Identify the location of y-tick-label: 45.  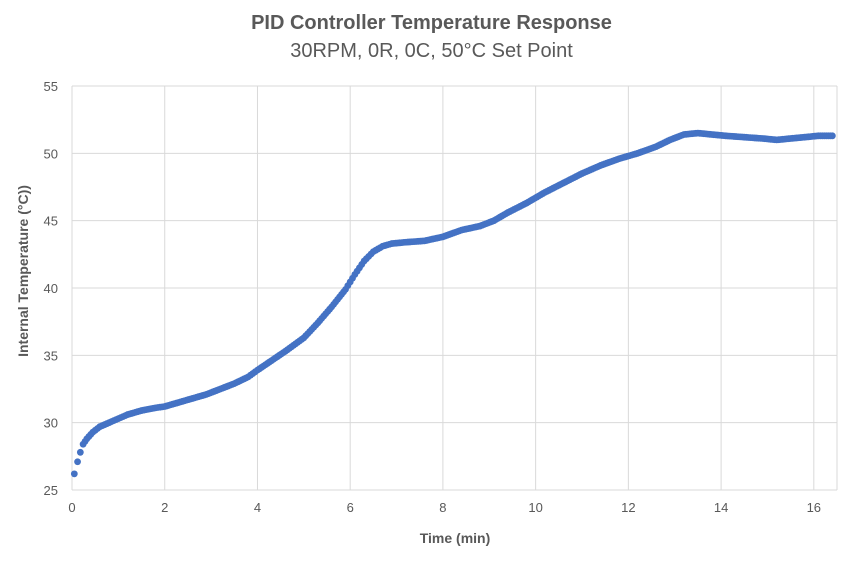
(51, 221).